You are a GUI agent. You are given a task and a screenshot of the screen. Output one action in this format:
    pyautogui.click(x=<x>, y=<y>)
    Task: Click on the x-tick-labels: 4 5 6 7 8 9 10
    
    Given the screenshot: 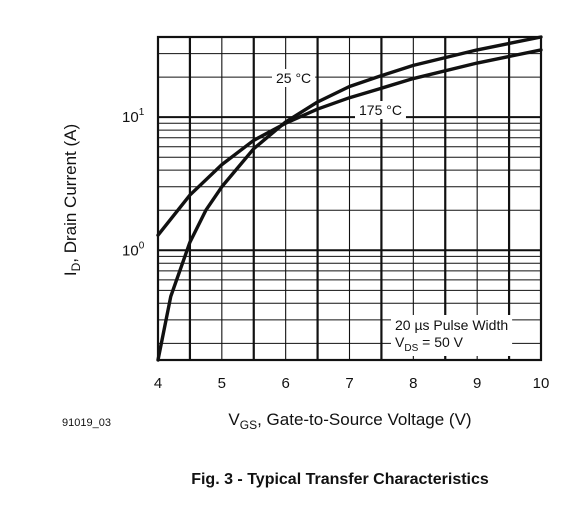 What is the action you would take?
    pyautogui.click(x=352, y=383)
    